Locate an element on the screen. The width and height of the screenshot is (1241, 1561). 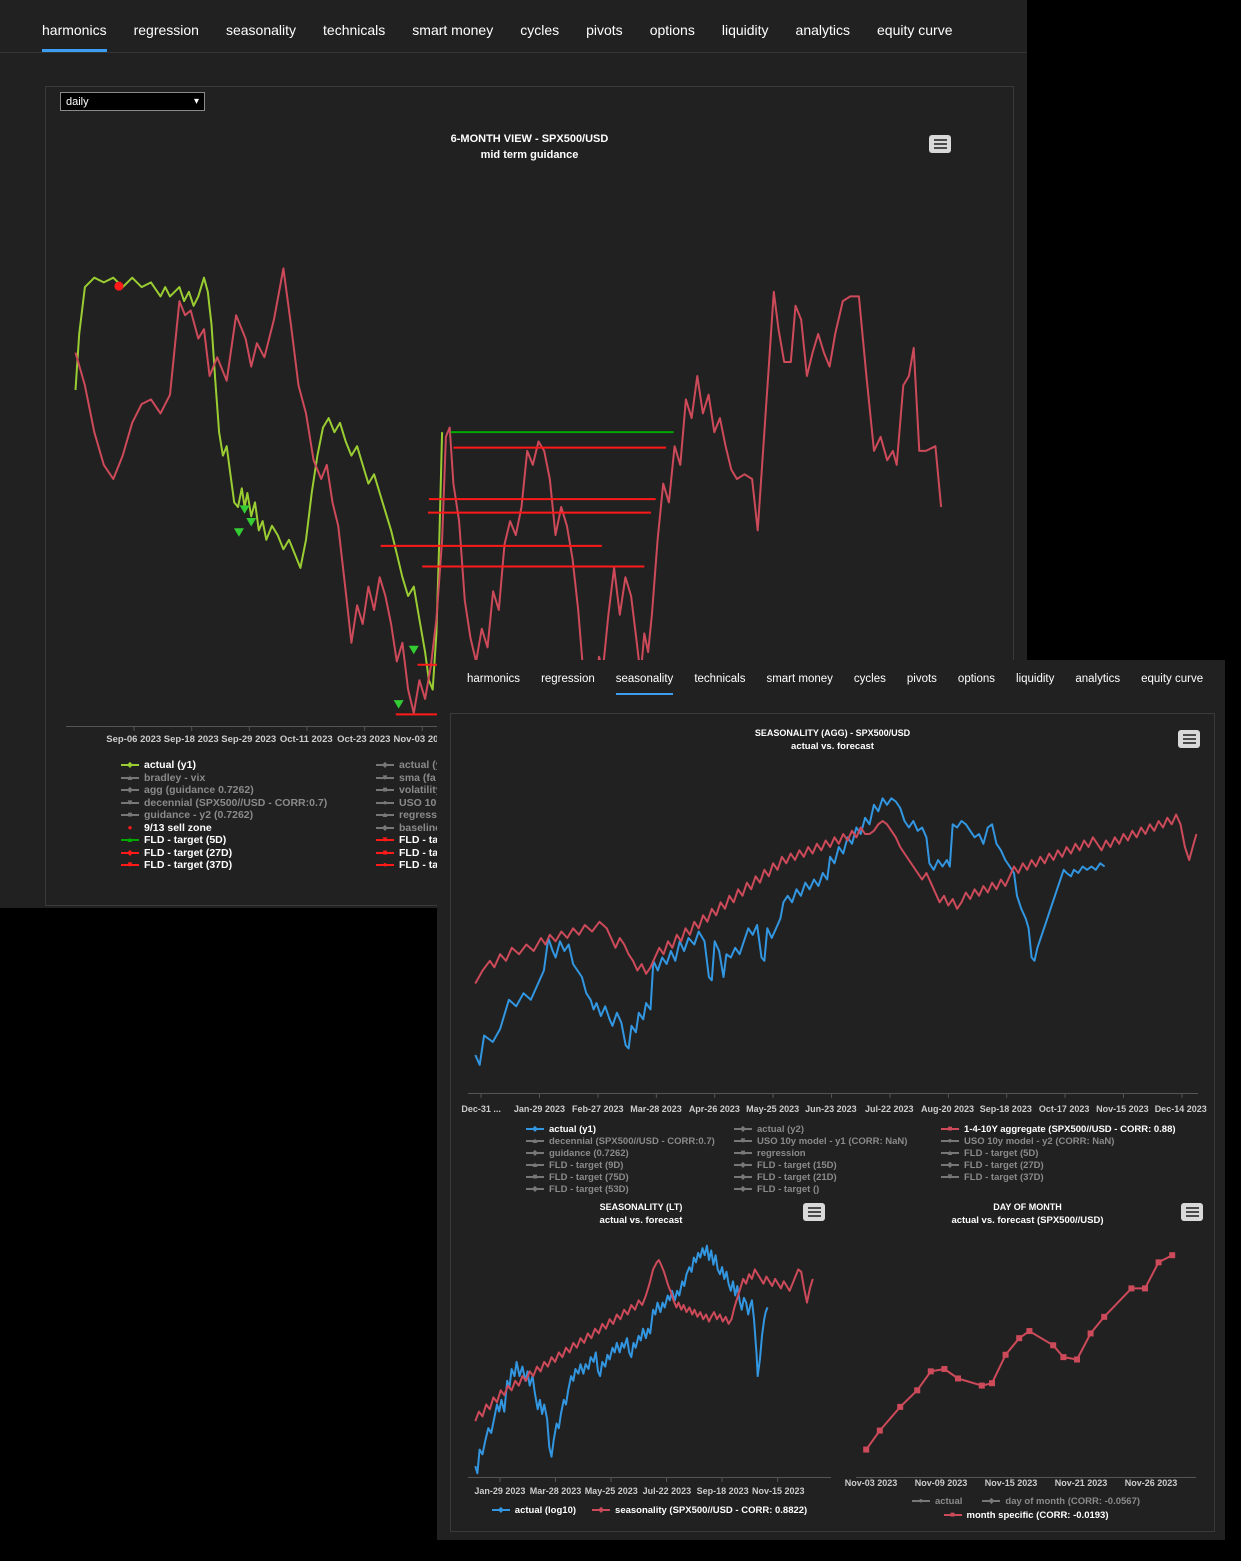
legend-item: ▲ FLD - target (9D) is located at coordinates (620, 1165).